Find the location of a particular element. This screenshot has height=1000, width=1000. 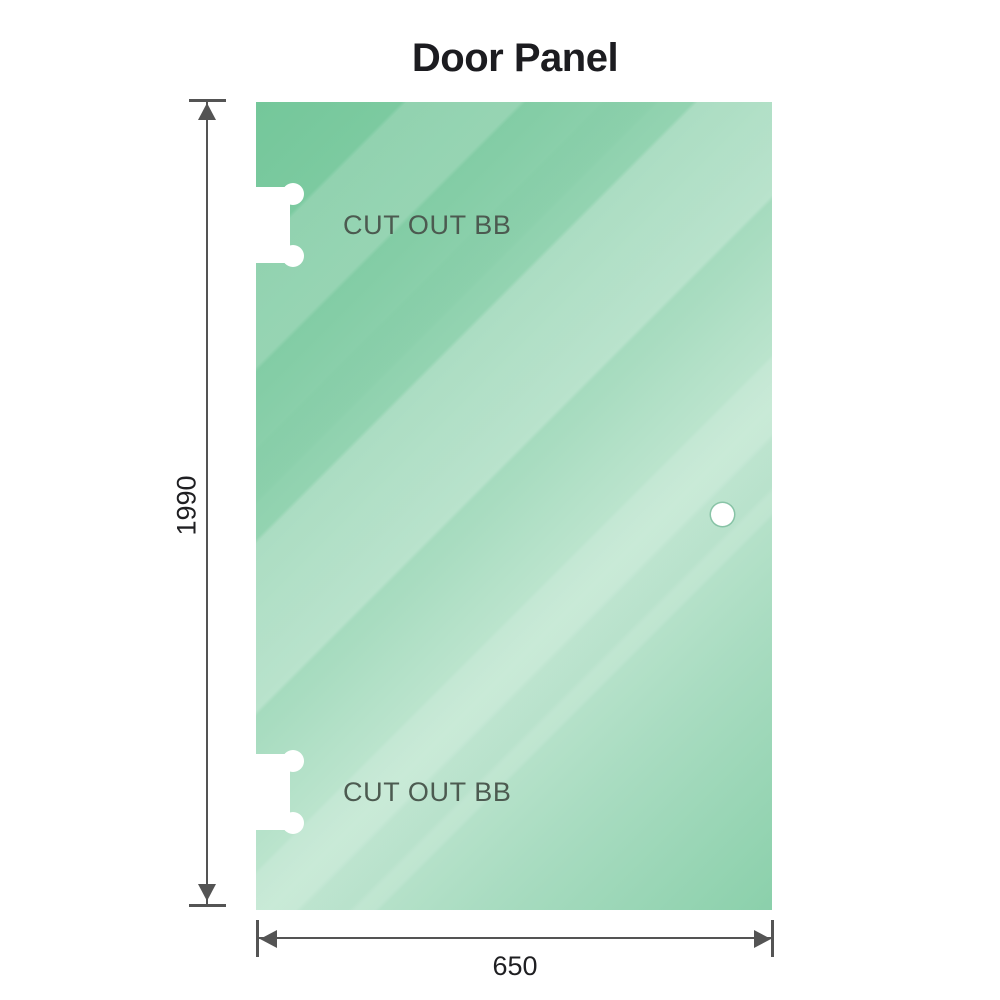

dimension-line-width is located at coordinates (515, 938).